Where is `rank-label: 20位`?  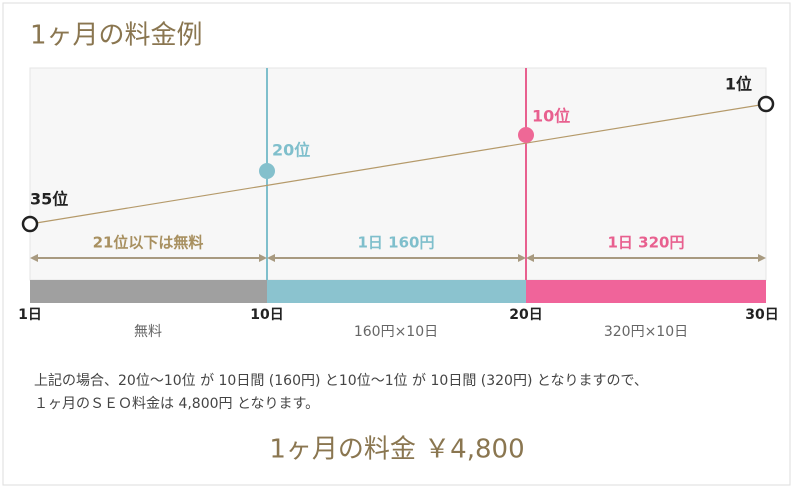
rank-label: 20位 is located at coordinates (291, 150).